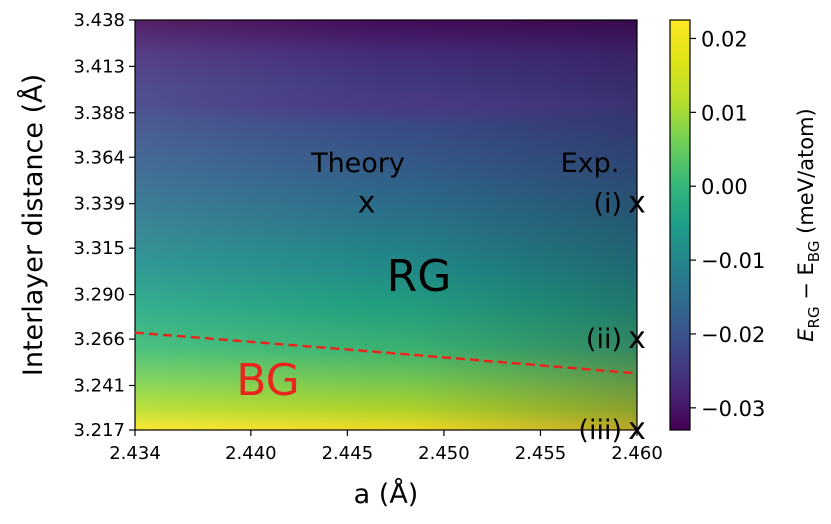 The height and width of the screenshot is (524, 831). Describe the element at coordinates (99, 66) in the screenshot. I see `y-tick-label: 3.413` at that location.